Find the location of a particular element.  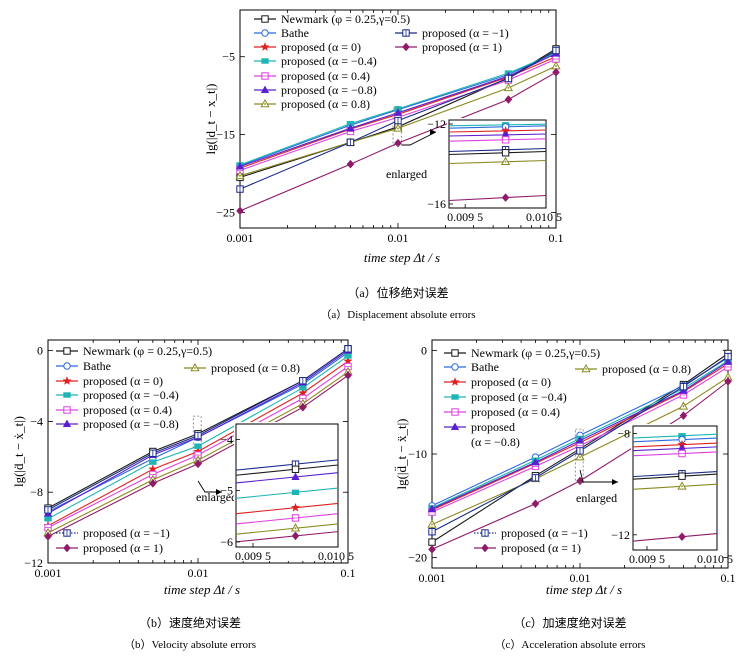

enlarge-arrow is located at coordinates (419, 138).